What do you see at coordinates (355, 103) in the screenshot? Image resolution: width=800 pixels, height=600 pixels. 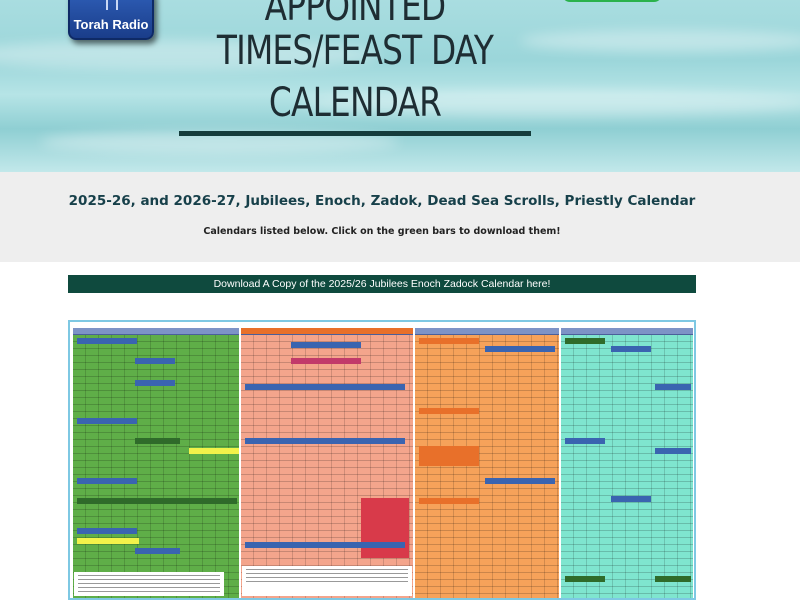 I see `page-title-line-3: CALENDAR` at bounding box center [355, 103].